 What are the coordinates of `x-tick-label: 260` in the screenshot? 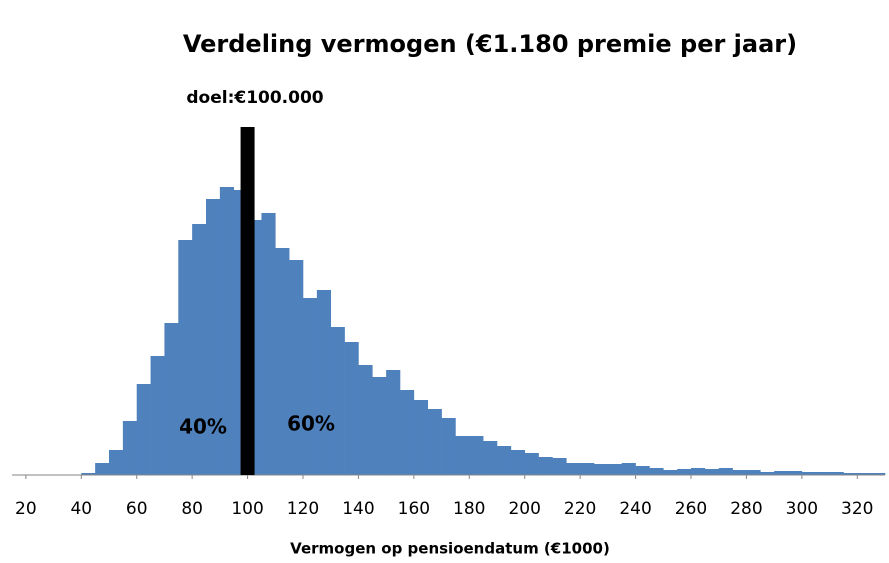 It's located at (691, 509).